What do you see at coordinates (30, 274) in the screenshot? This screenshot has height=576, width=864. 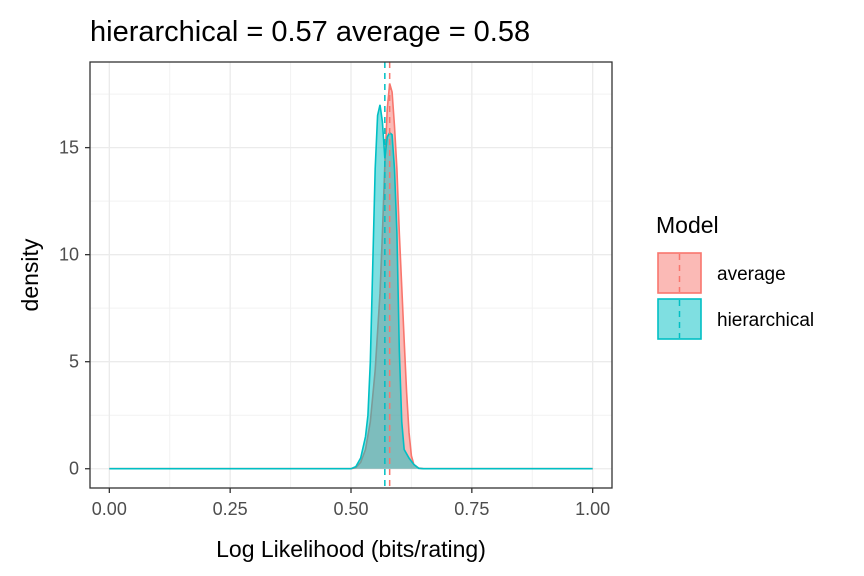 I see `y-axis-title: density` at bounding box center [30, 274].